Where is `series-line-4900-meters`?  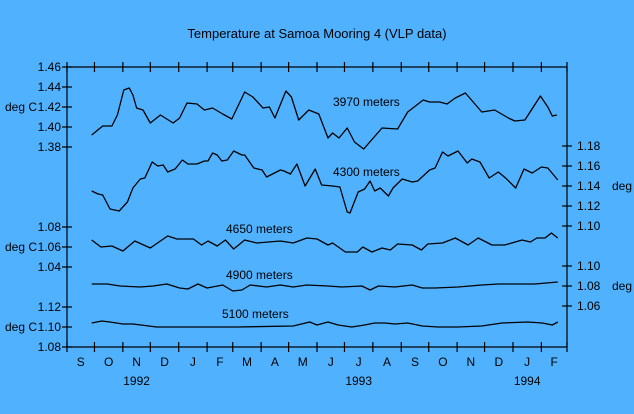
series-line-4900-meters is located at coordinates (324, 286).